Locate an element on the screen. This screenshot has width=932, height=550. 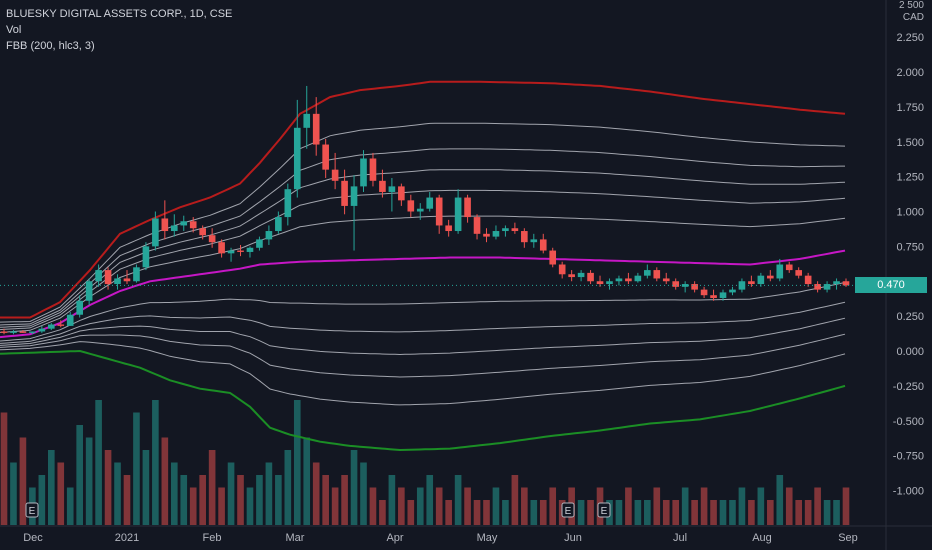
x-tick-label: Mar is located at coordinates (295, 538).